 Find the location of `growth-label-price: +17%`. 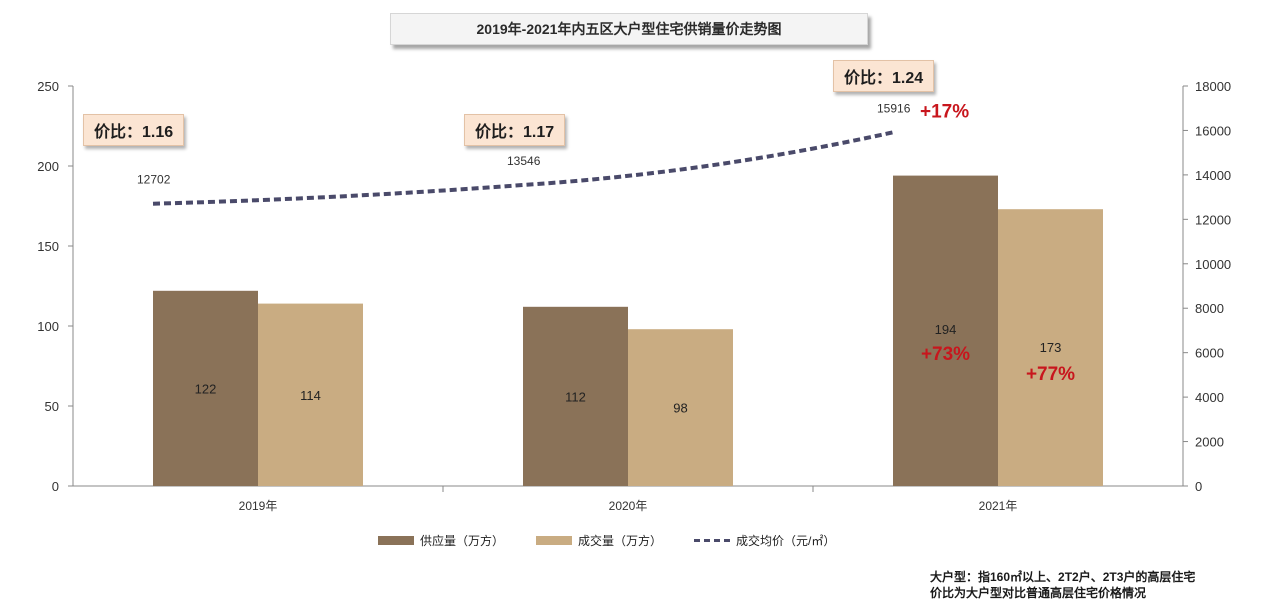

growth-label-price: +17% is located at coordinates (944, 111).